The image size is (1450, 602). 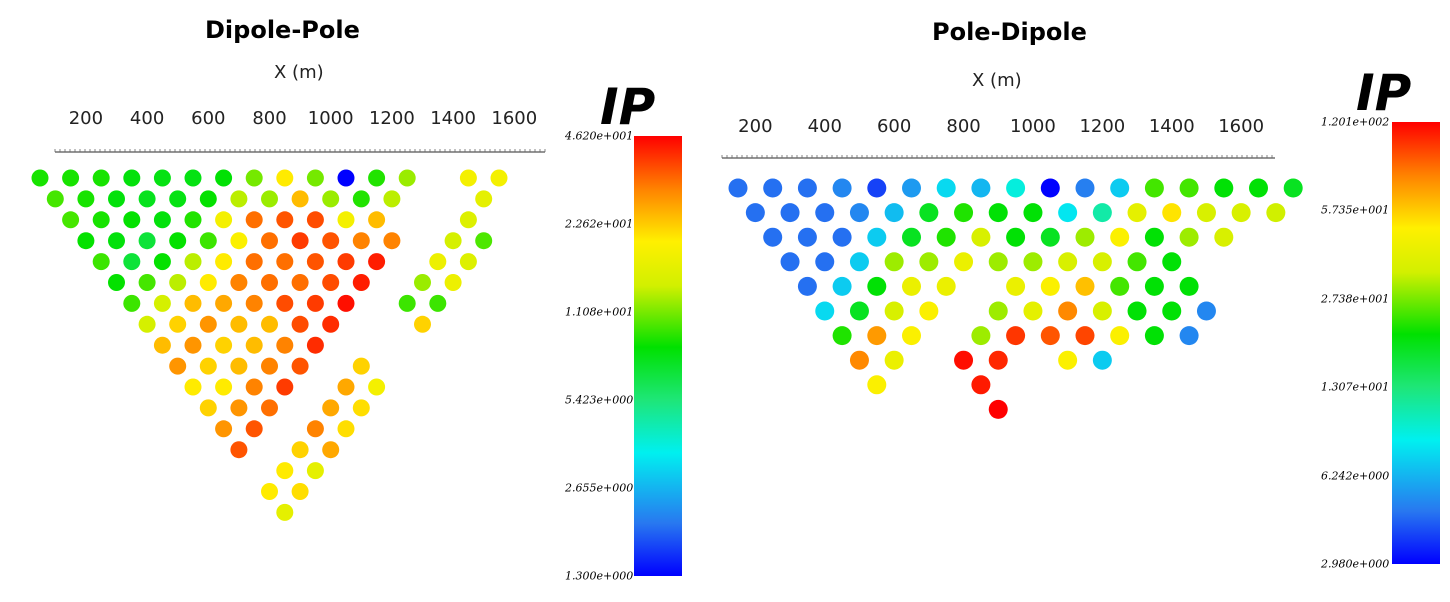 I want to click on x-tick-label: 200, so click(x=755, y=126).